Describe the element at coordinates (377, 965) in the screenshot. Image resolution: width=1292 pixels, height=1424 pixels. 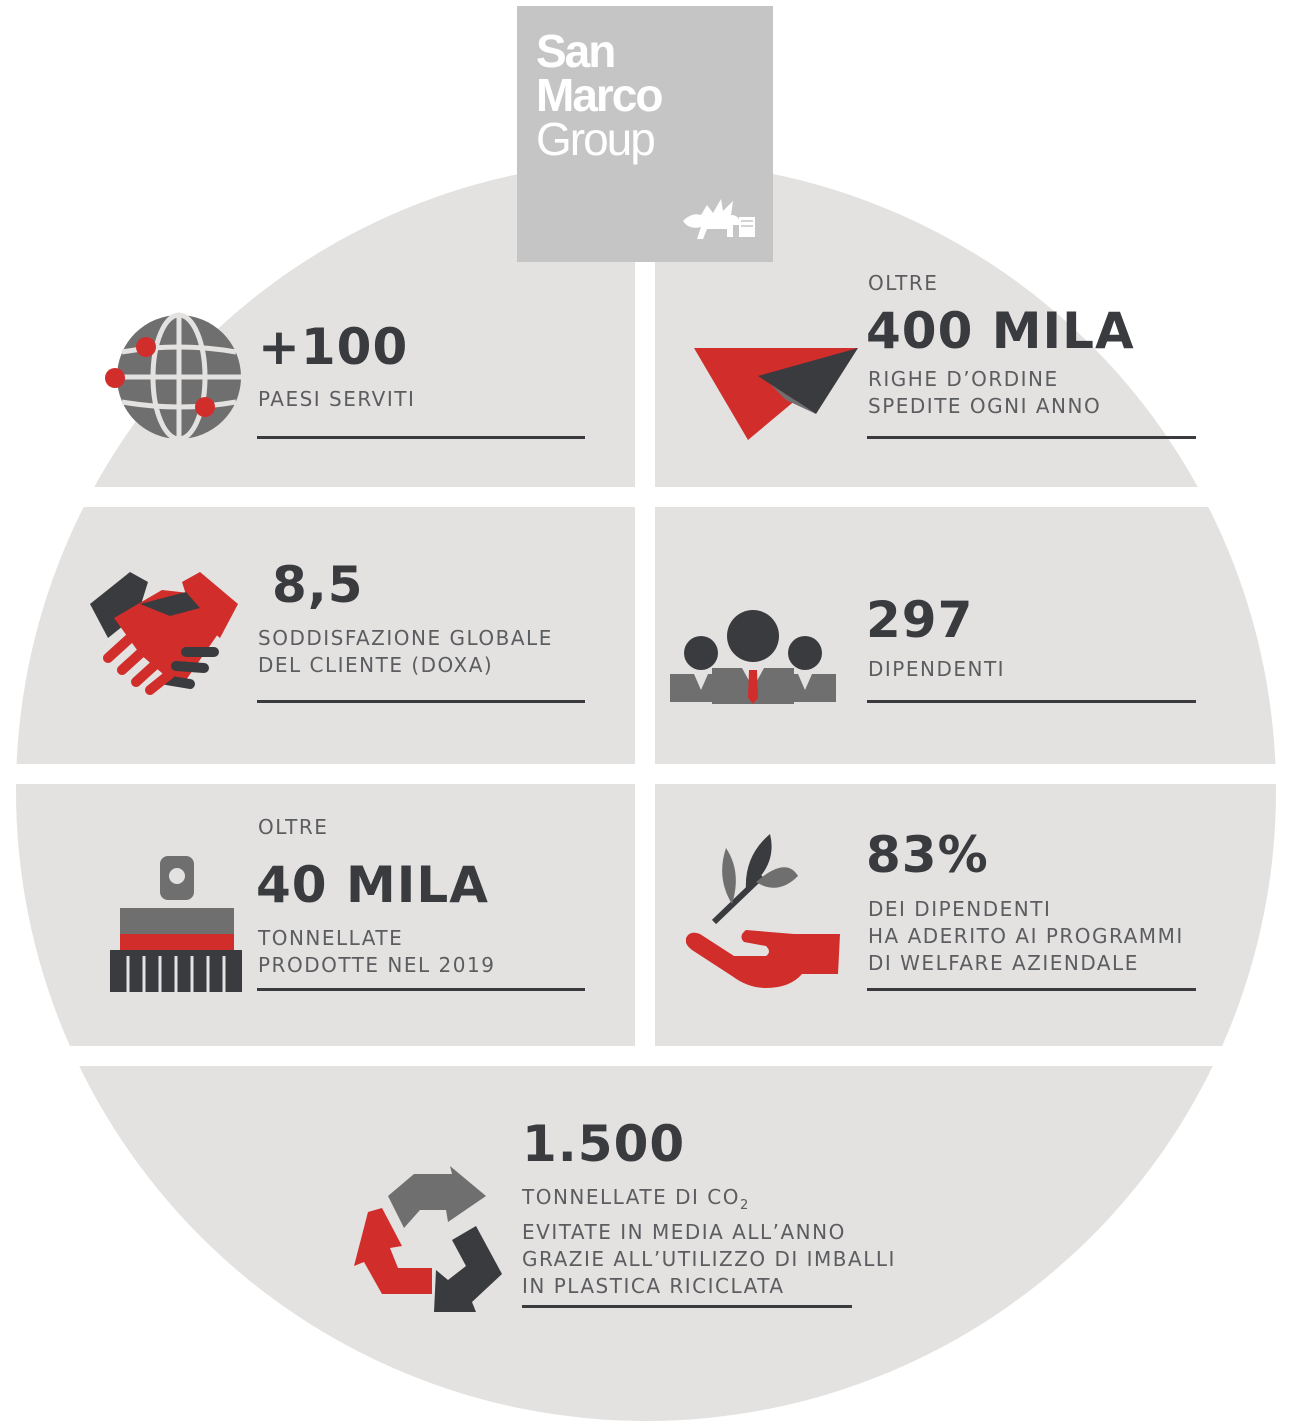
I see `tons-label-line: PRODOTTE NEL 2019` at that location.